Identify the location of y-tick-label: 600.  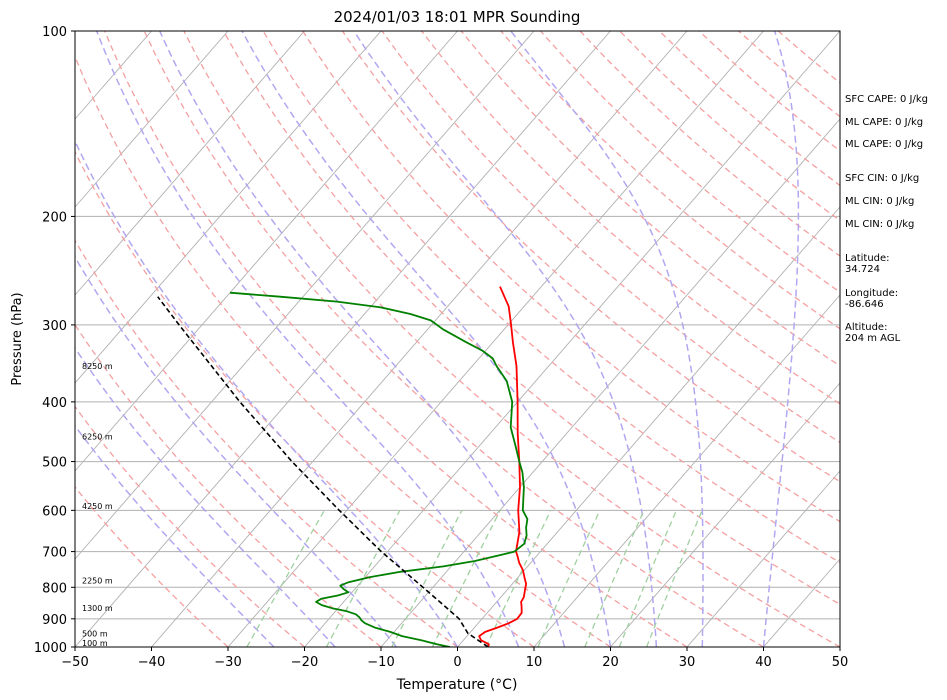
(54, 511).